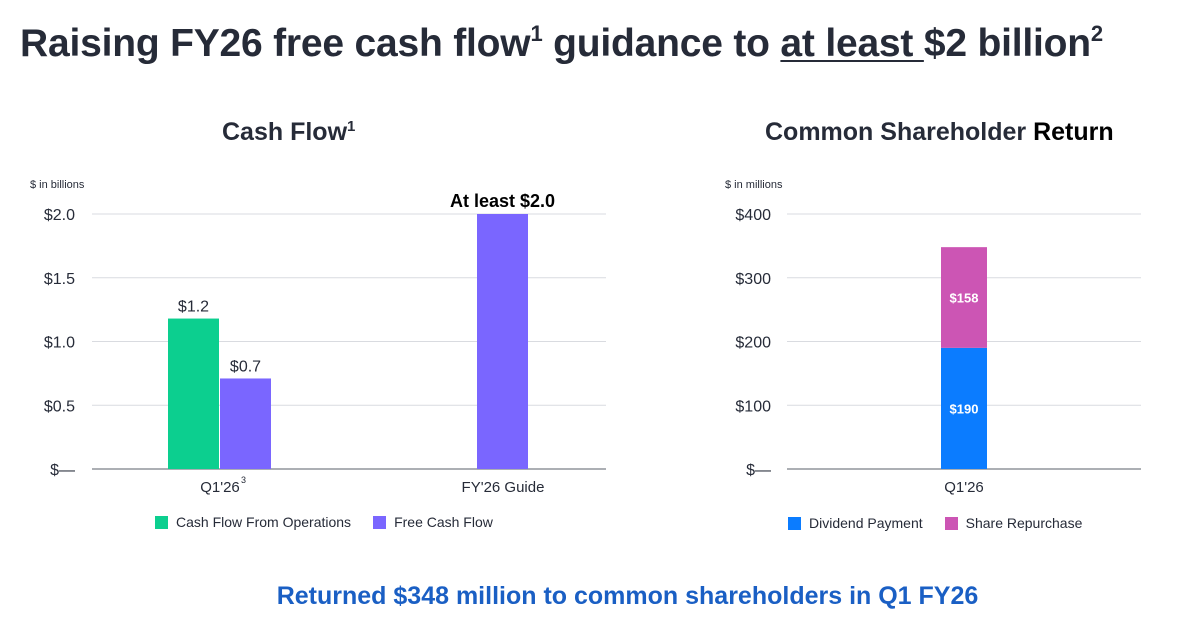 Image resolution: width=1195 pixels, height=639 pixels. I want to click on y-tick-label: $0.5, so click(59, 406).